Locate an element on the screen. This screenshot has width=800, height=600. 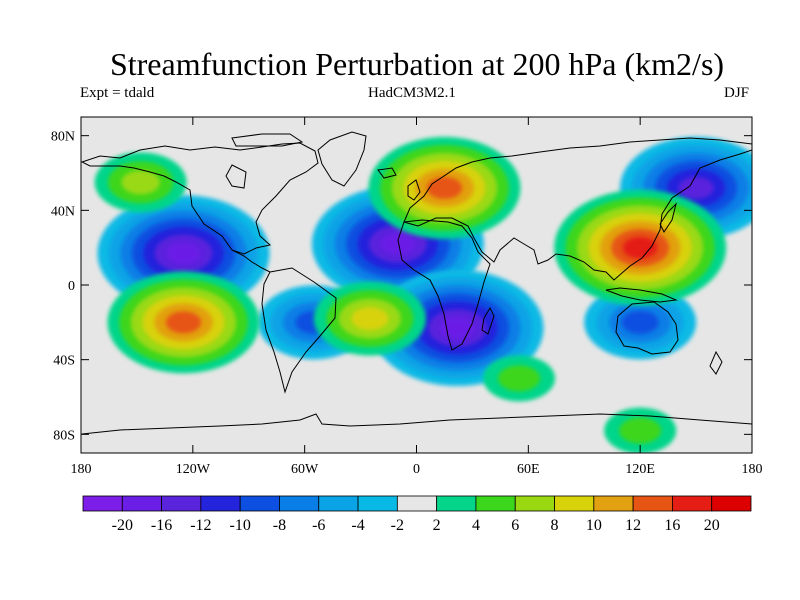
colorbar-label: 8 is located at coordinates (555, 525).